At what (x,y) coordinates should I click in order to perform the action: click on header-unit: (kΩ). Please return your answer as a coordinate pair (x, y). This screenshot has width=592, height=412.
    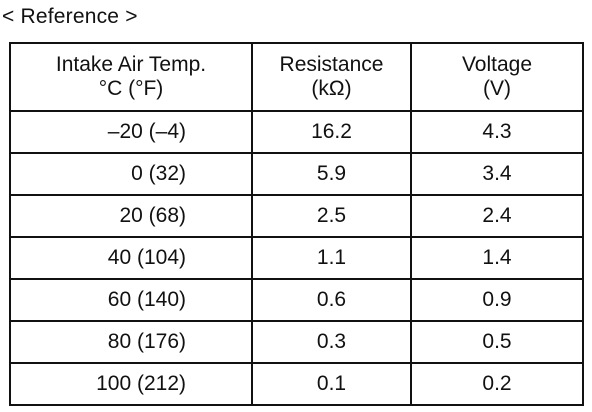
    Looking at the image, I should click on (331, 88).